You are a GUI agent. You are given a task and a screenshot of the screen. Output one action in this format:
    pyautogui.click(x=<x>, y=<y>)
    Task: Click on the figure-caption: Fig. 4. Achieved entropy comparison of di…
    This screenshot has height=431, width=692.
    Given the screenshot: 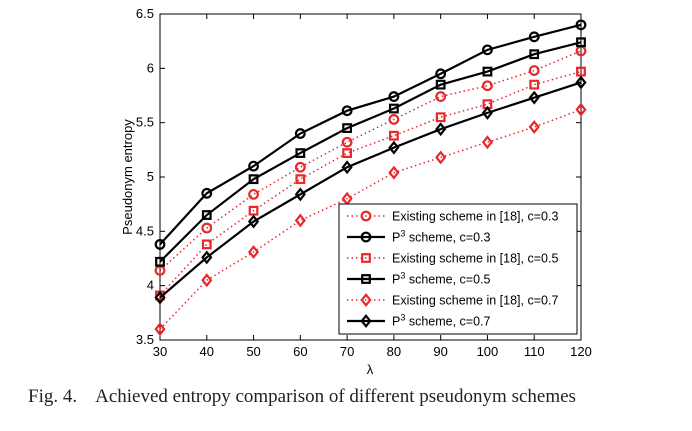 What is the action you would take?
    pyautogui.click(x=358, y=397)
    